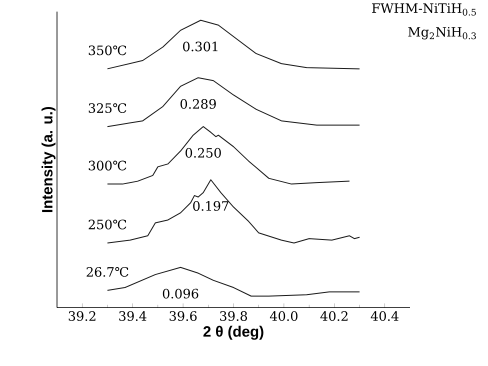  I want to click on x-tick-label: 40.0, so click(284, 316).